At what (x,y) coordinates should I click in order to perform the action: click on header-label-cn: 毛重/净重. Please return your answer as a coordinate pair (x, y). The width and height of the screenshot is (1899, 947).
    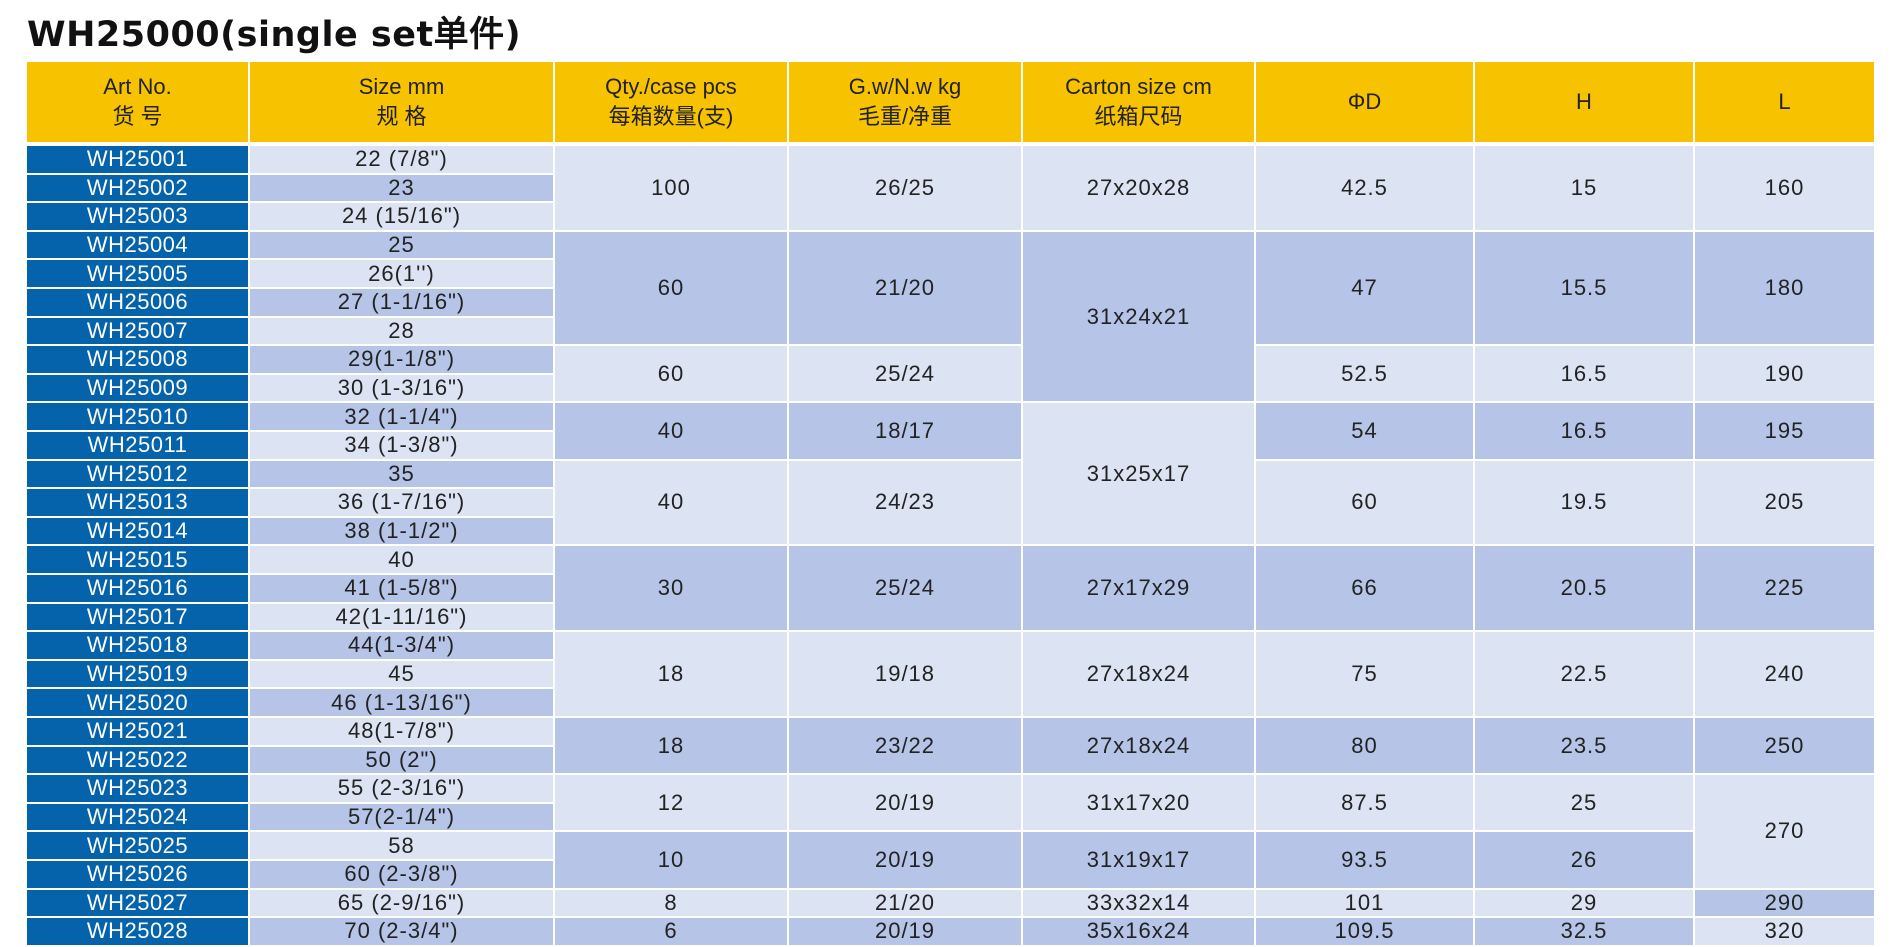
    Looking at the image, I should click on (905, 116).